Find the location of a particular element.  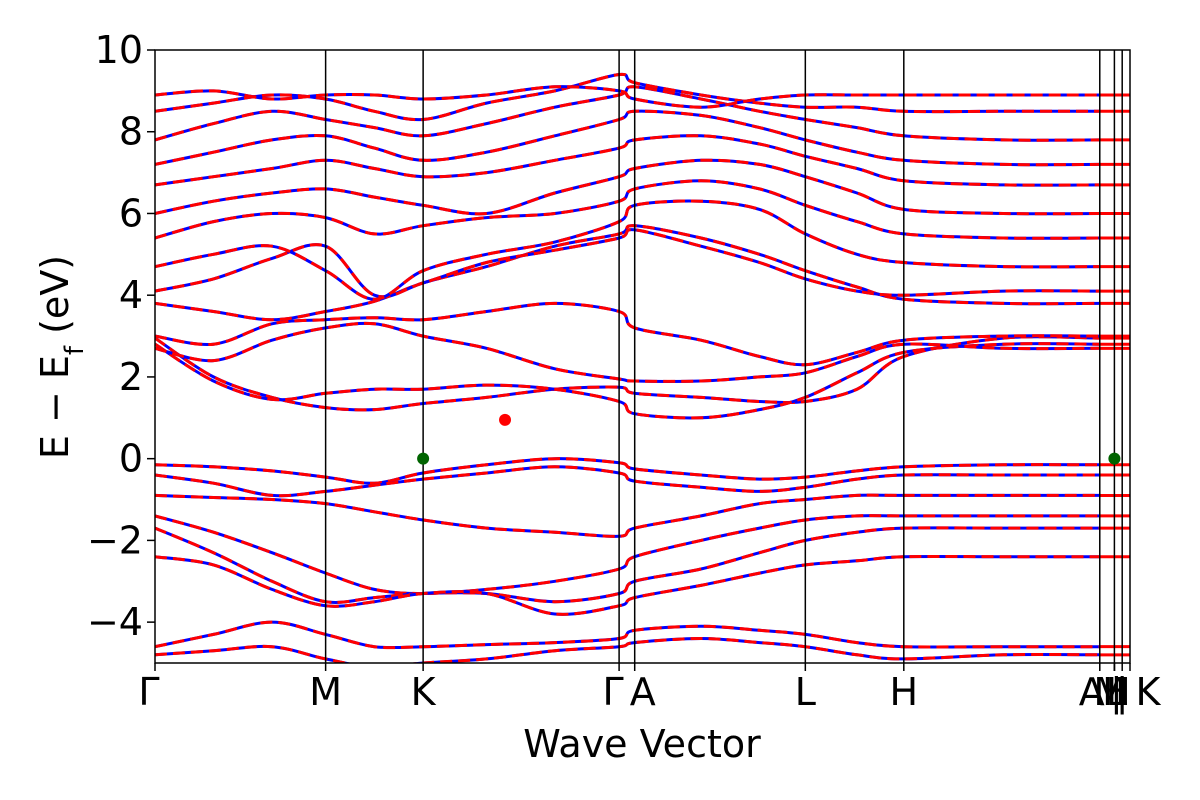

y-axis-label-unit: (eV) is located at coordinates (55, 300).